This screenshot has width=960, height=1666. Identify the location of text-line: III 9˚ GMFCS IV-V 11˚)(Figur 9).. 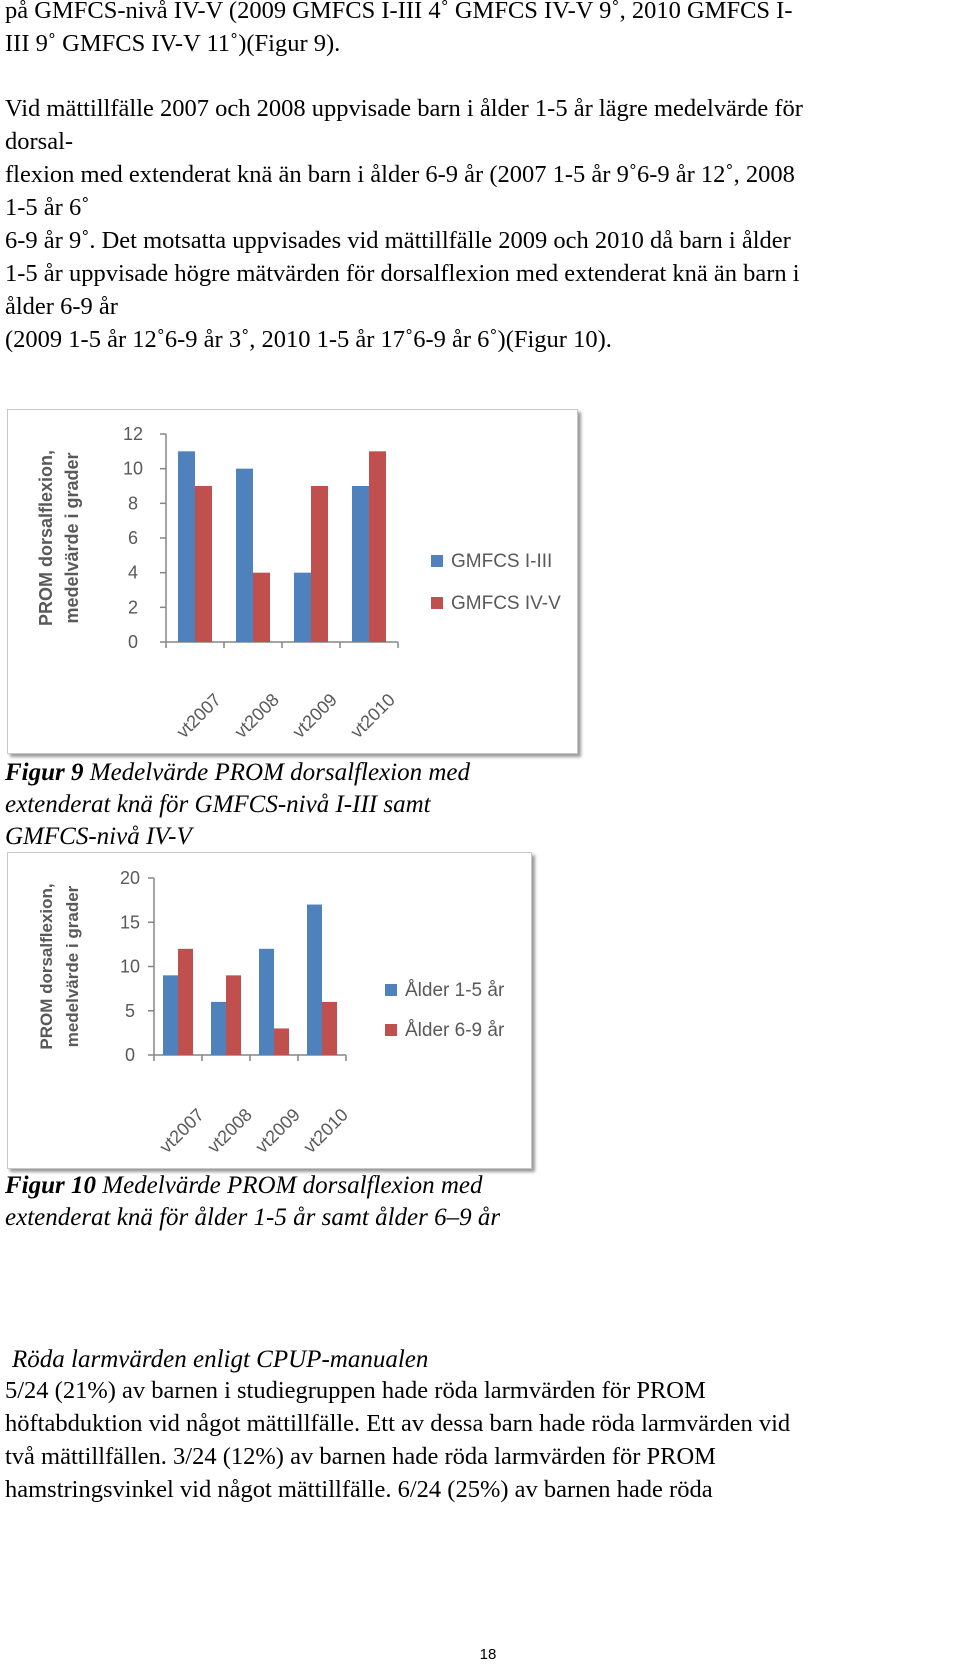
(173, 43).